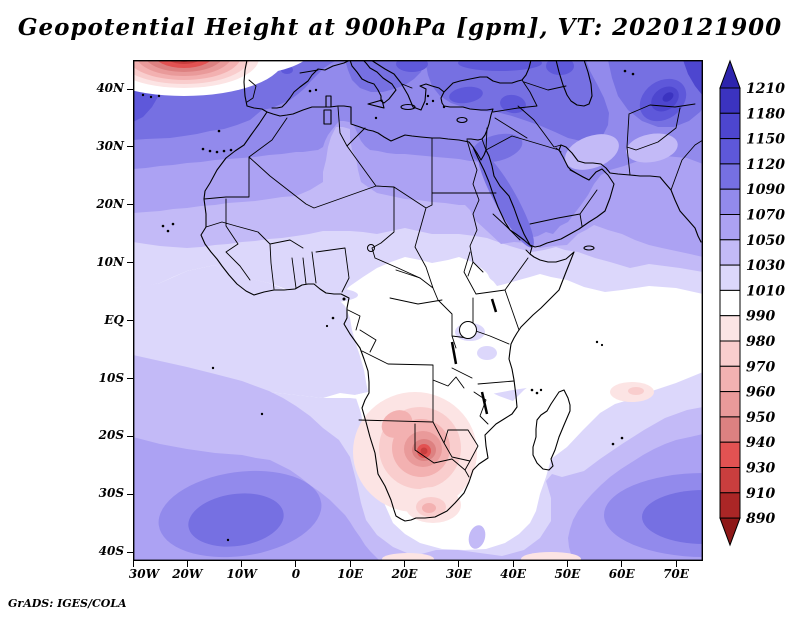 The height and width of the screenshot is (618, 800). I want to click on y-axis-tick-label: 10N, so click(110, 261).